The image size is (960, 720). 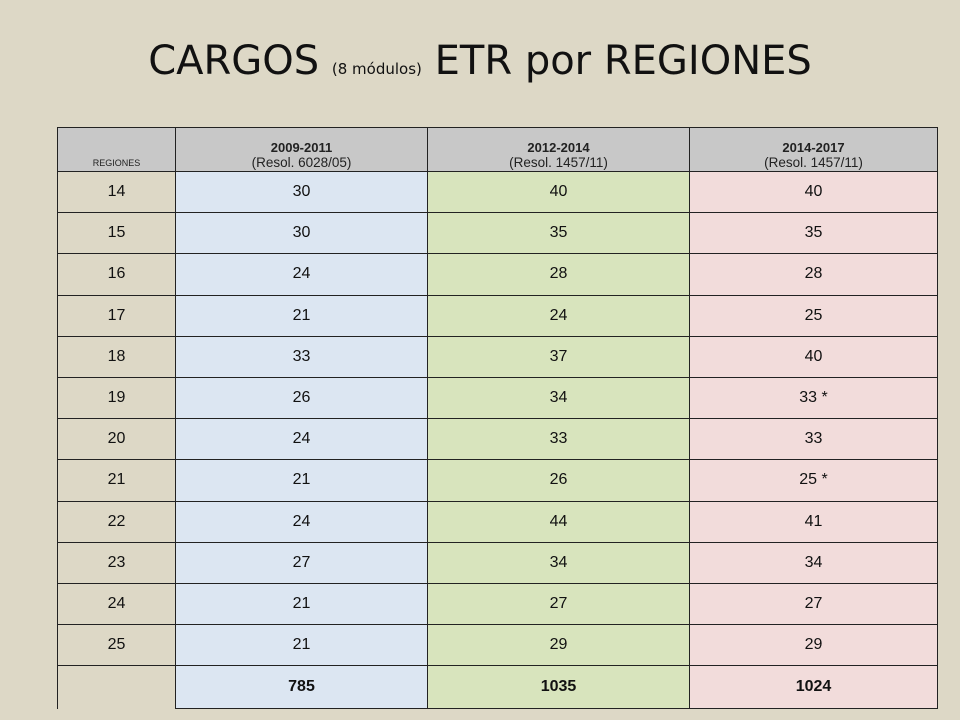 I want to click on table-row: 23 27 34 34, so click(x=497, y=562).